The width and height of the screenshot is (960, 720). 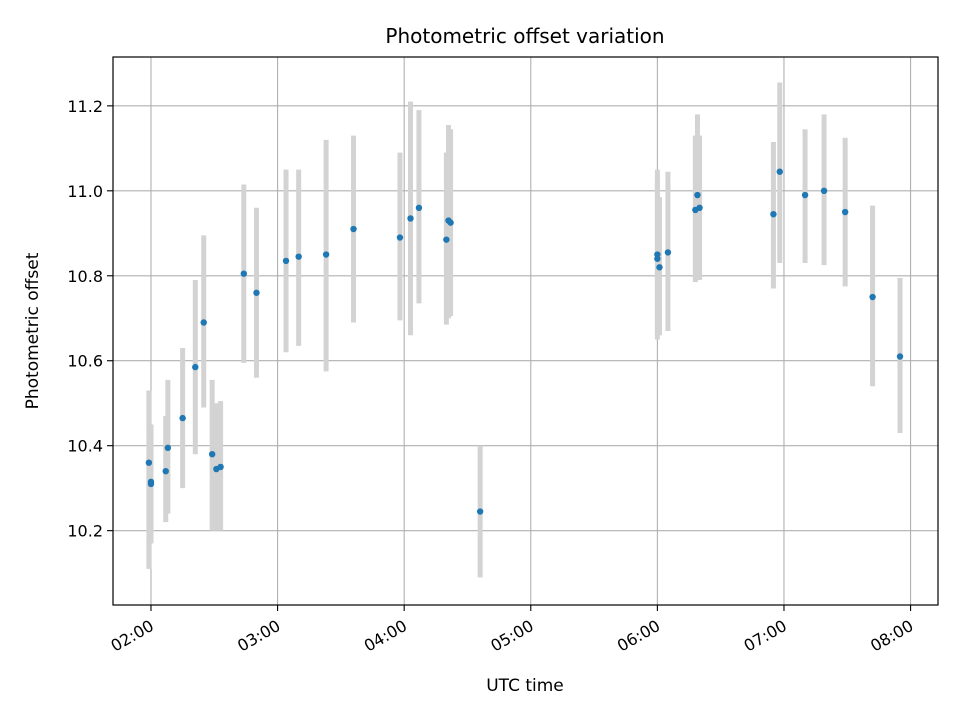 I want to click on y-axis-ticks: 10.2 10.4 10.6 10.8 11.0 11.2, so click(x=90, y=319).